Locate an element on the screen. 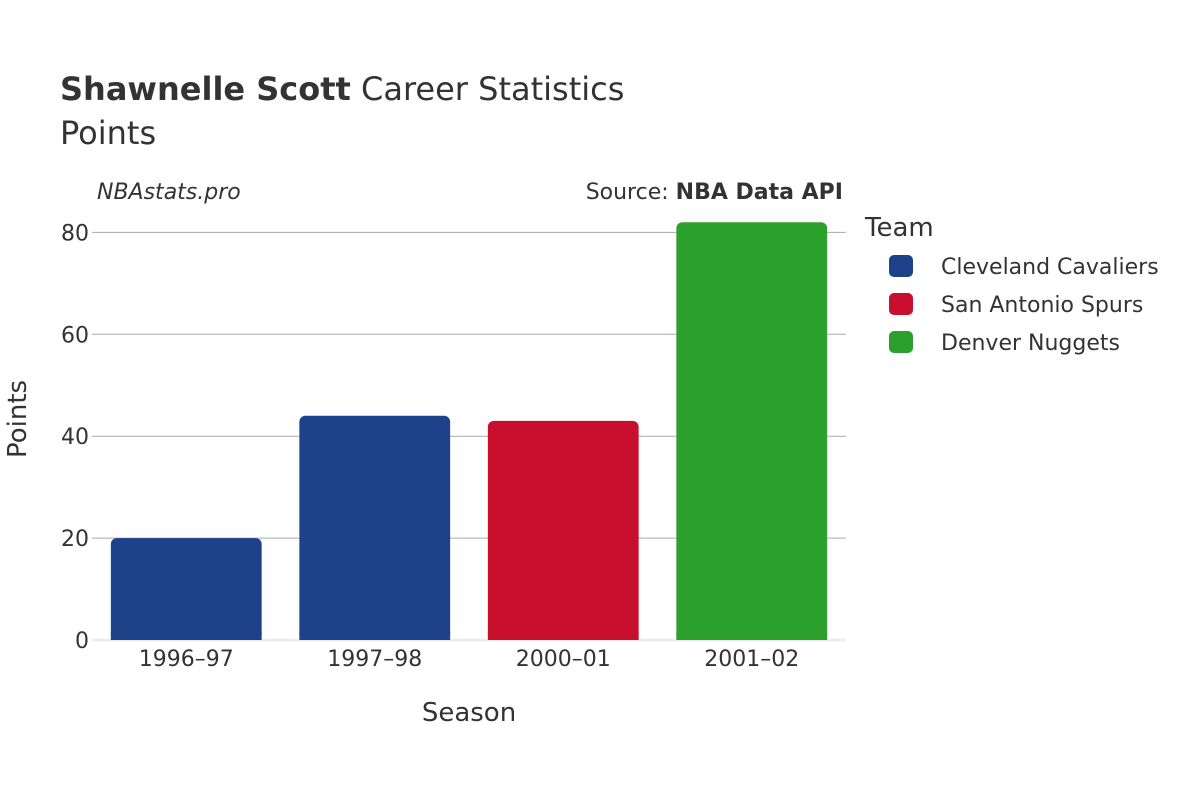  legend-item-label: Cleveland Cavaliers is located at coordinates (1050, 267).